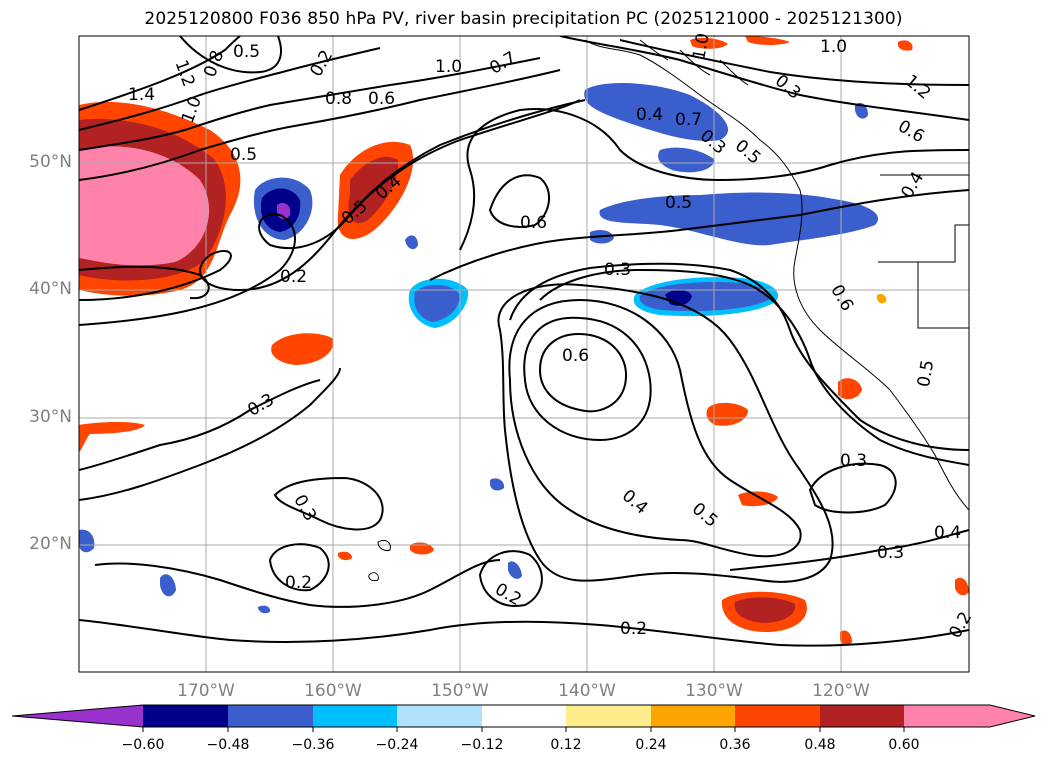 The width and height of the screenshot is (1047, 765). I want to click on colorbar-tick-label: −0.12, so click(482, 745).